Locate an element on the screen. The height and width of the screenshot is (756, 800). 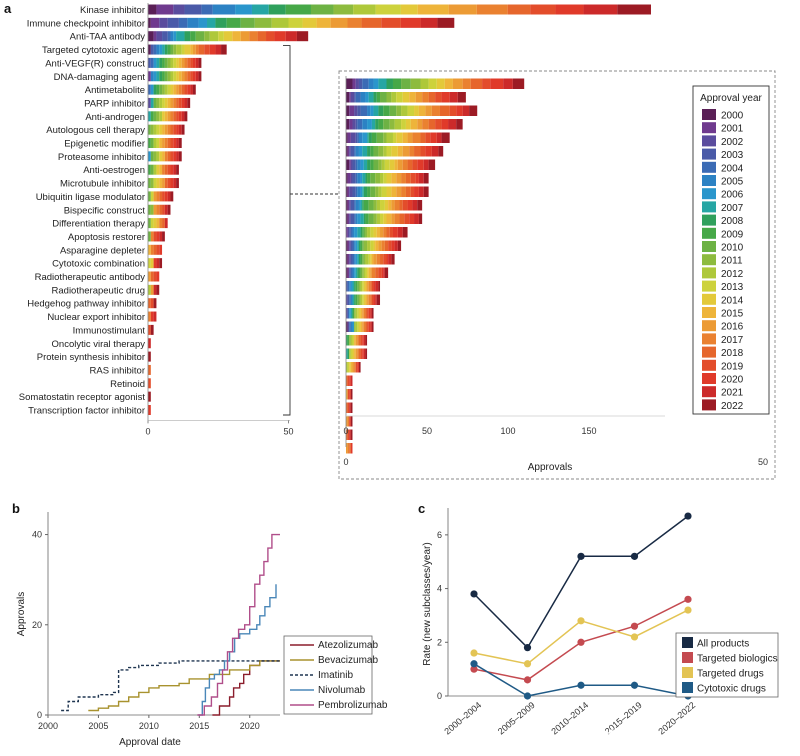
inset-bar-segment-radiotherapeutic-antibody-2002 is located at coordinates (347, 313).